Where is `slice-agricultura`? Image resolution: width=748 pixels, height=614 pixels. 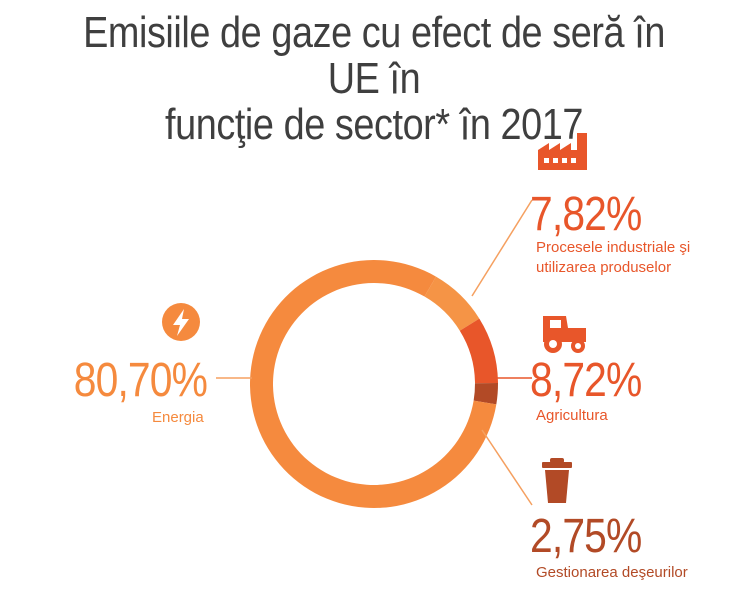 slice-agricultura is located at coordinates (478, 351).